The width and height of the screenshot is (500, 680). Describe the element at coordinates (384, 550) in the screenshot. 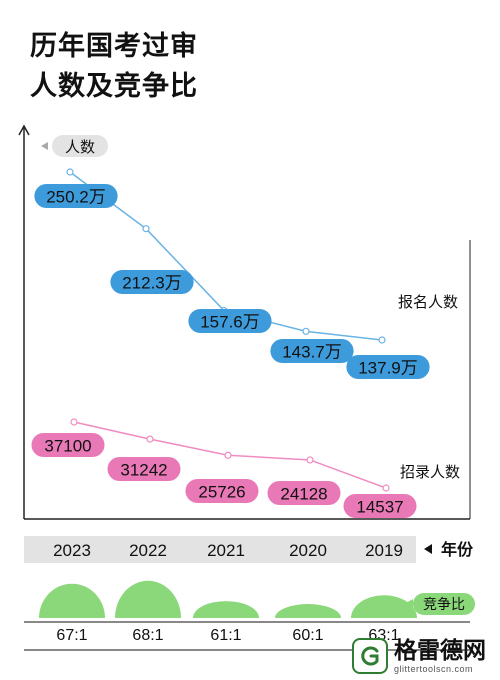

I see `x-tick-label: 2019` at that location.